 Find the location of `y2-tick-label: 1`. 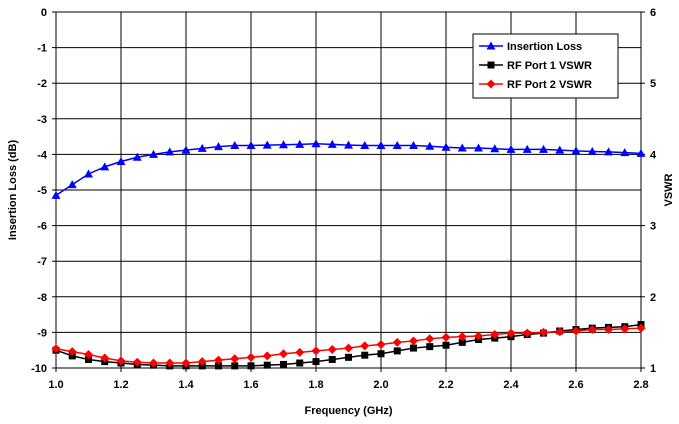

y2-tick-label: 1 is located at coordinates (653, 369).